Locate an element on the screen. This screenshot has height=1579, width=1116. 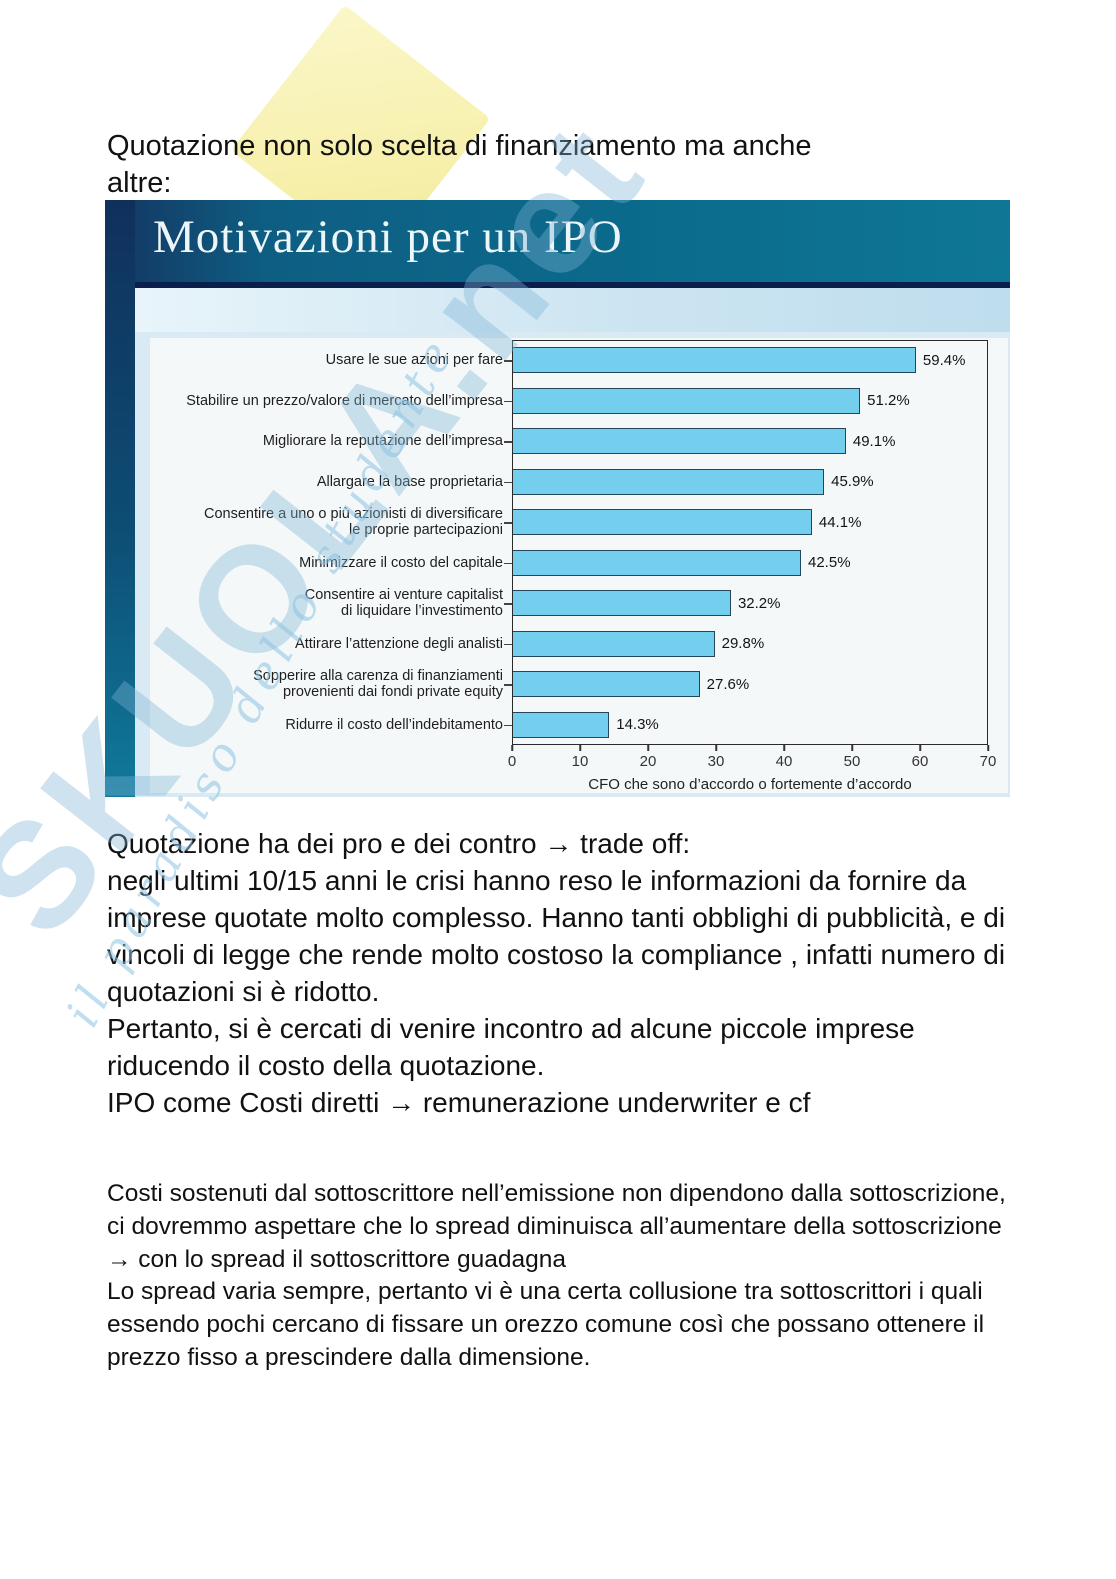
chart-row: Allargare la base proprietaria 45.9% is located at coordinates (579, 482).